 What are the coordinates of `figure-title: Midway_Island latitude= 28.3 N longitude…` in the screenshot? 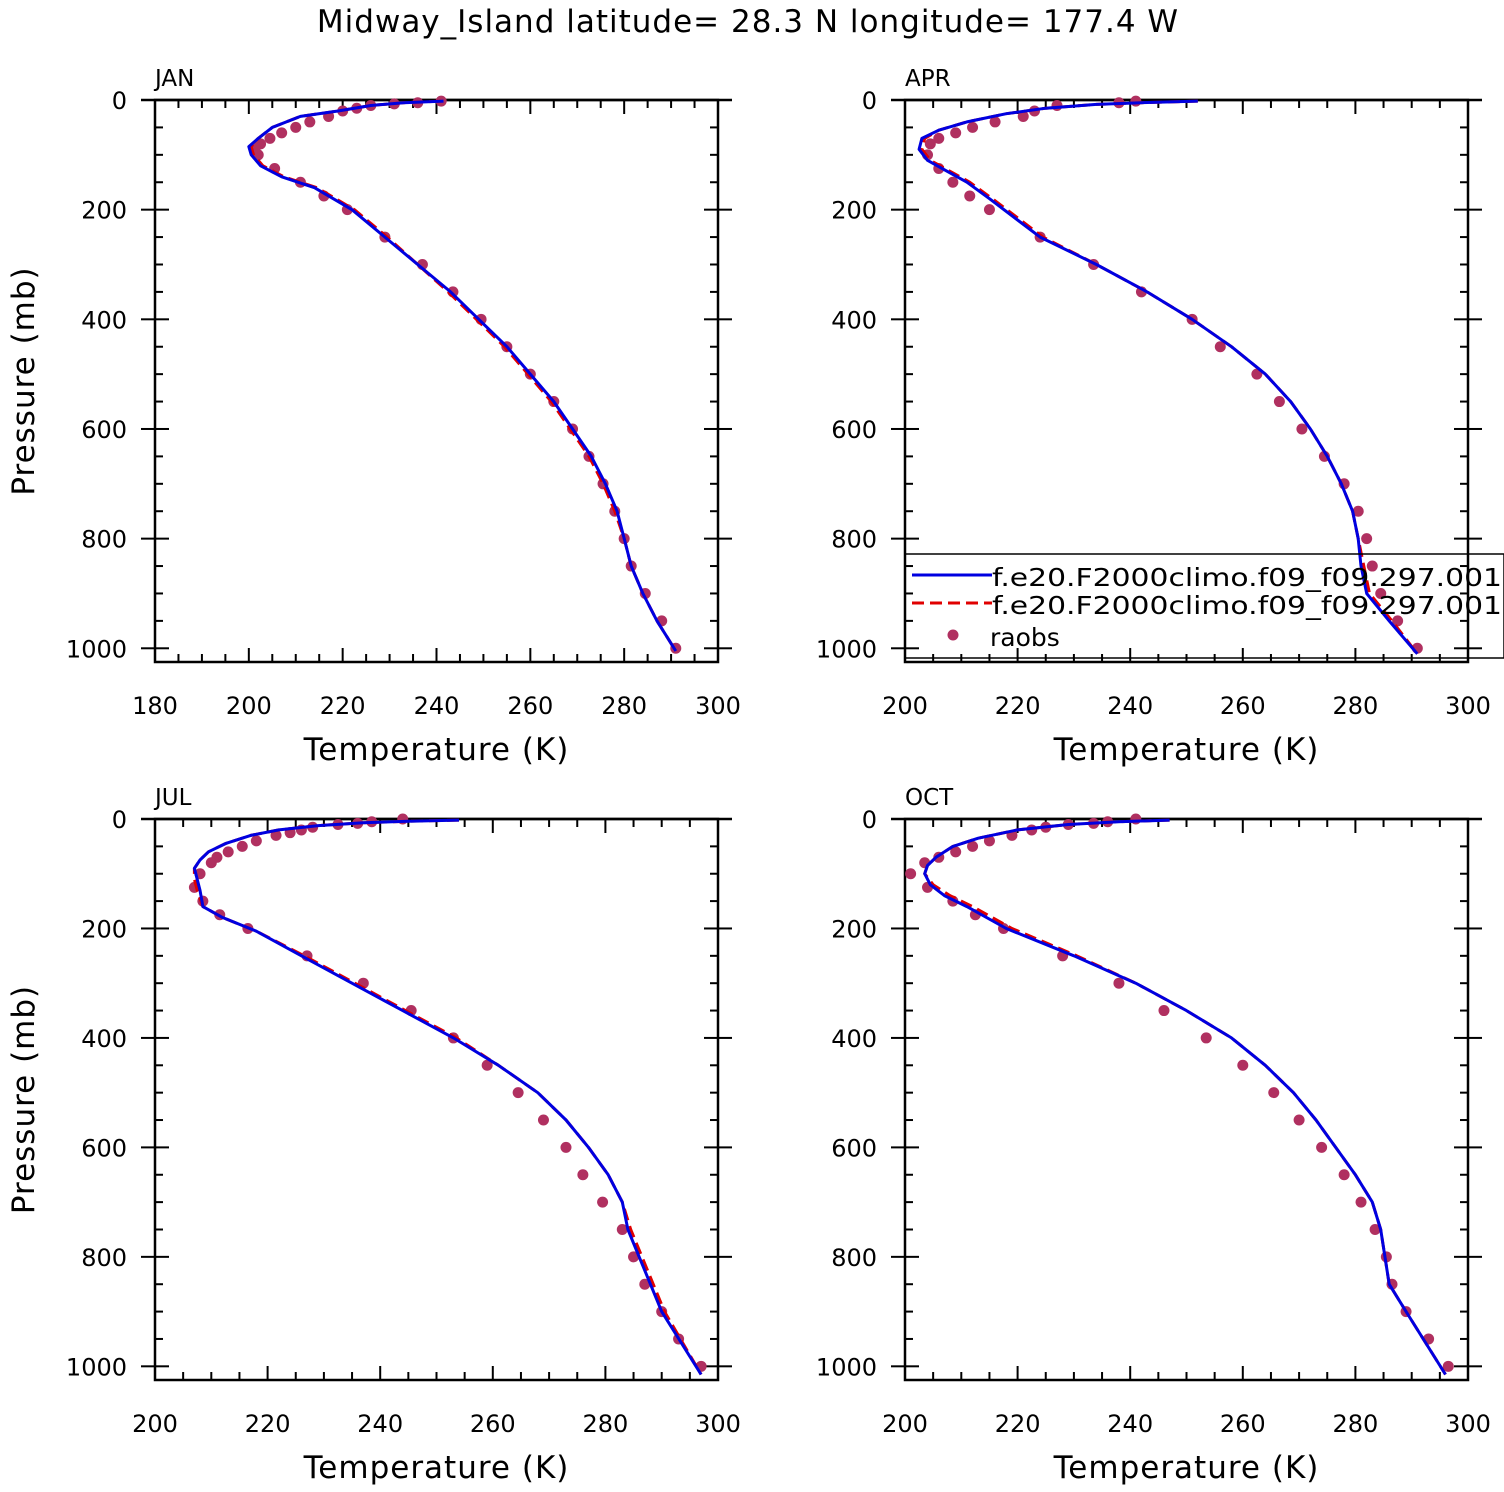 It's located at (748, 22).